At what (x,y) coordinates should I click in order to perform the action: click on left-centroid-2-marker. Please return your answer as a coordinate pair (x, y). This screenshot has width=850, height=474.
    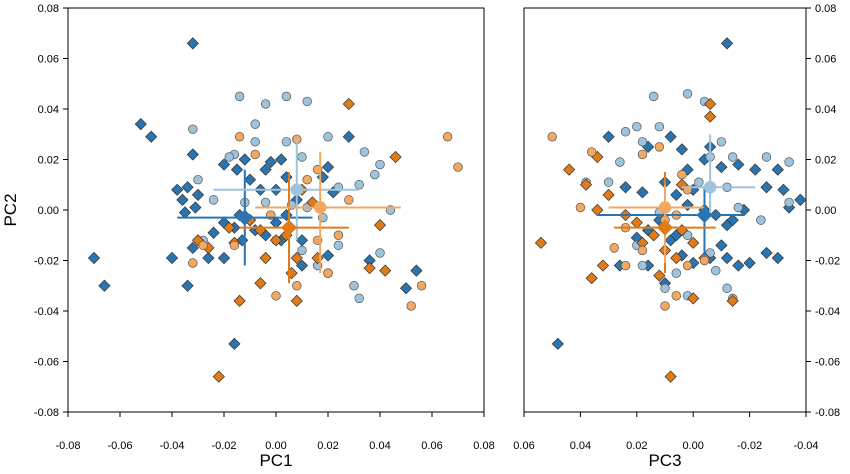
    Looking at the image, I should click on (297, 190).